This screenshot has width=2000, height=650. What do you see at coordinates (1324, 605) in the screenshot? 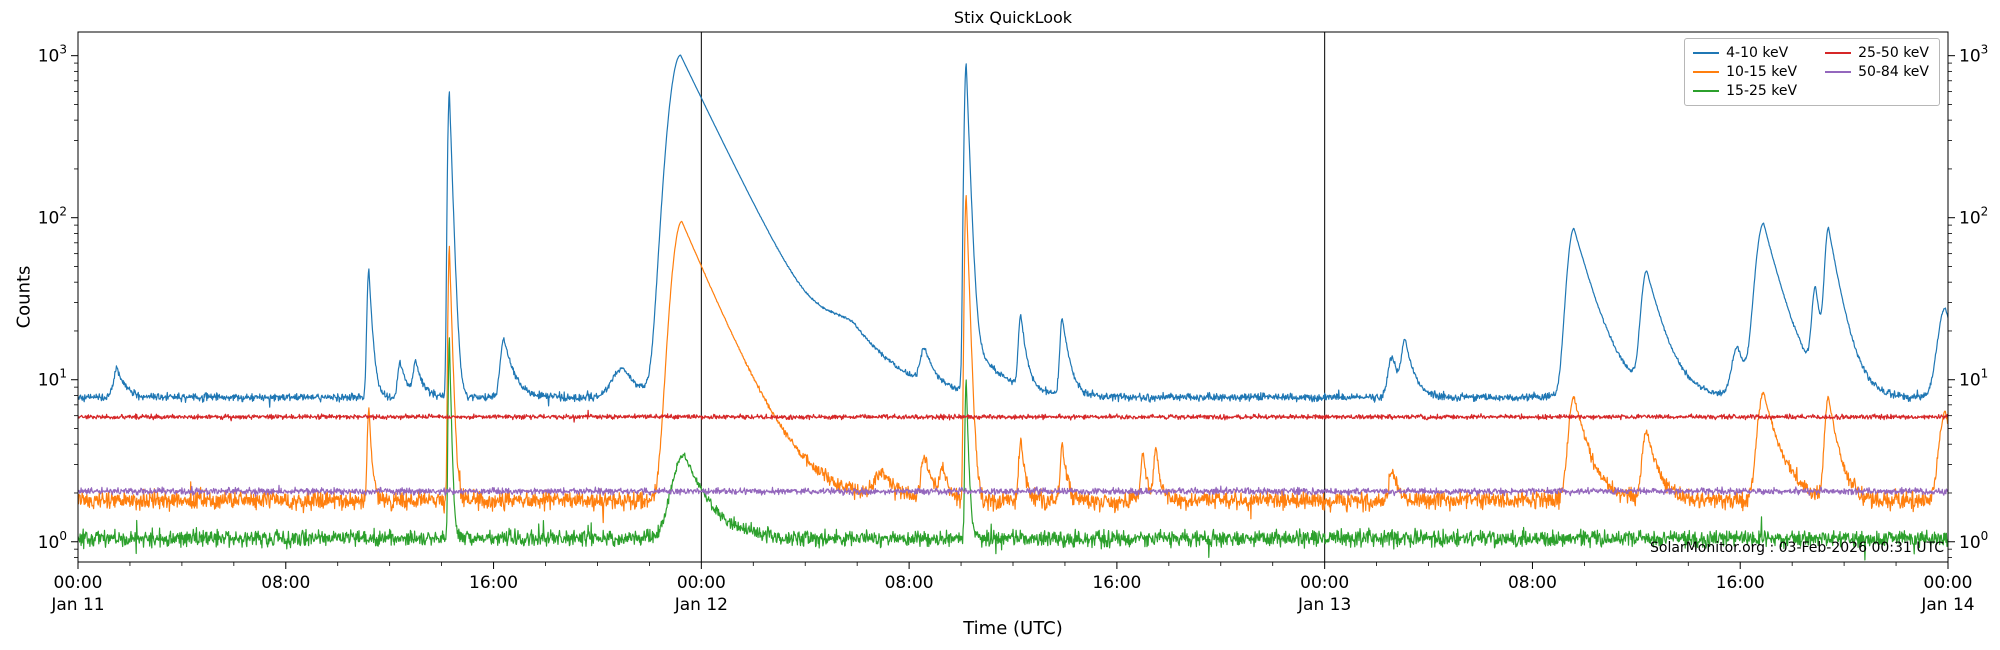
I see `x-date-label: Jan 13` at bounding box center [1324, 605].